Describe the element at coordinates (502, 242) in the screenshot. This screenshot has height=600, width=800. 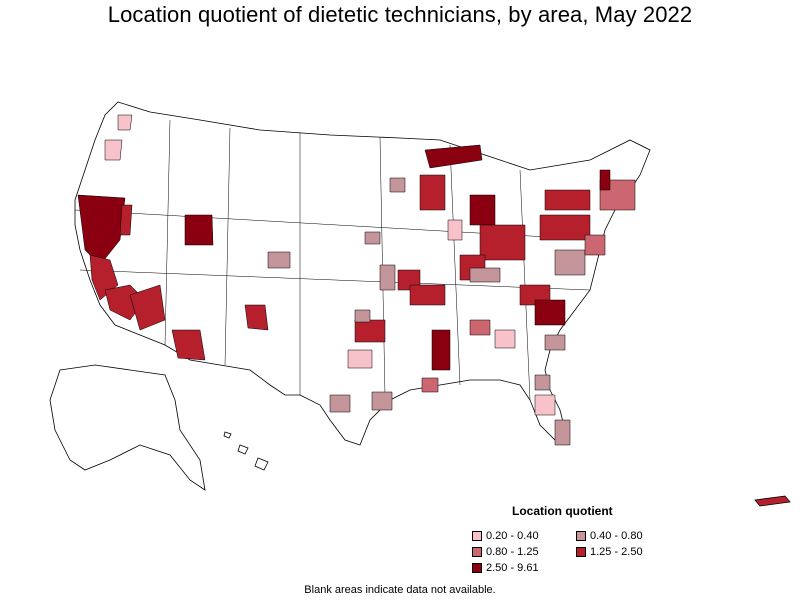
I see `area-ohio` at that location.